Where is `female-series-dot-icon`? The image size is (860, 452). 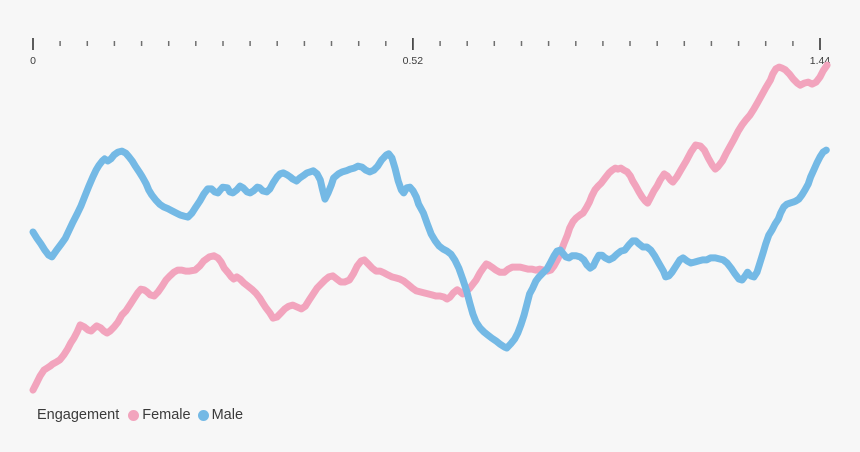 female-series-dot-icon is located at coordinates (134, 415).